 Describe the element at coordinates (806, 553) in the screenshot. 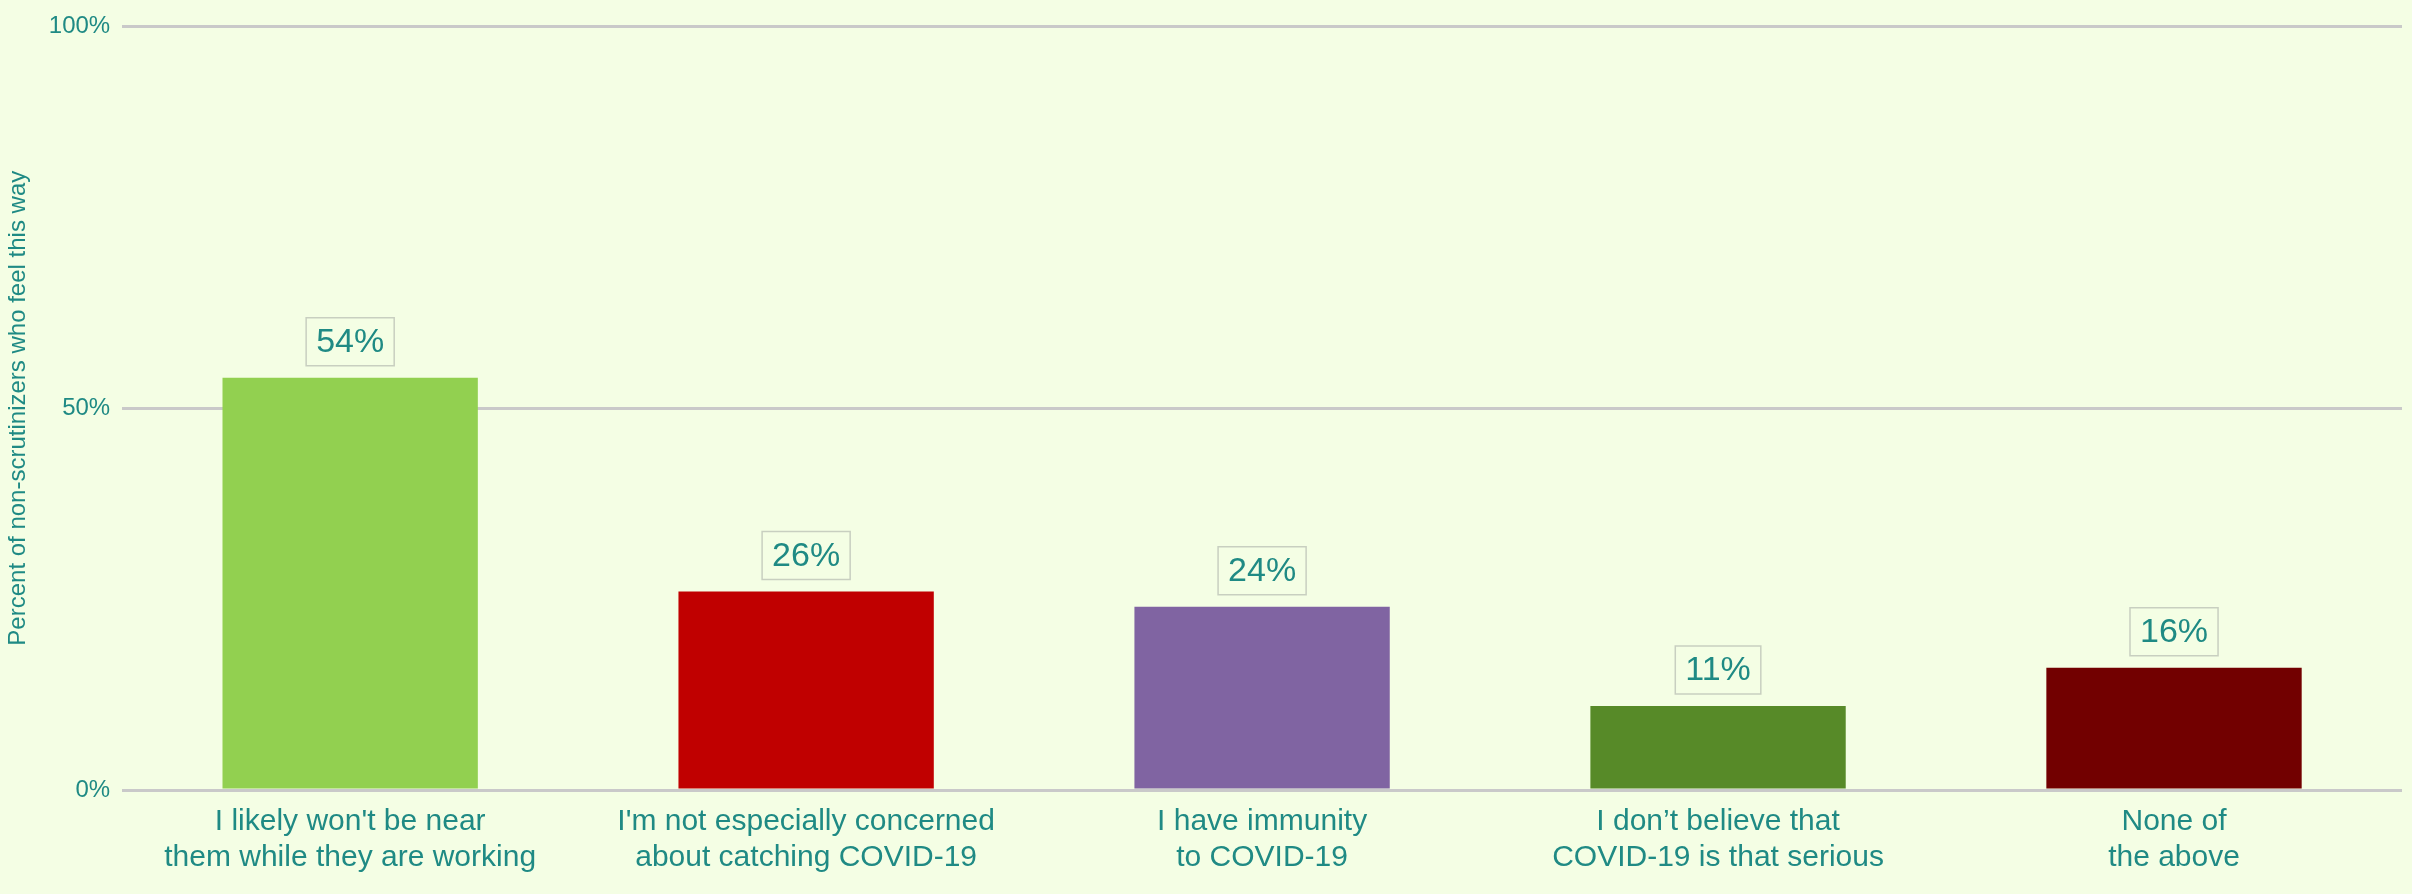

I see `data-label: 26%` at that location.